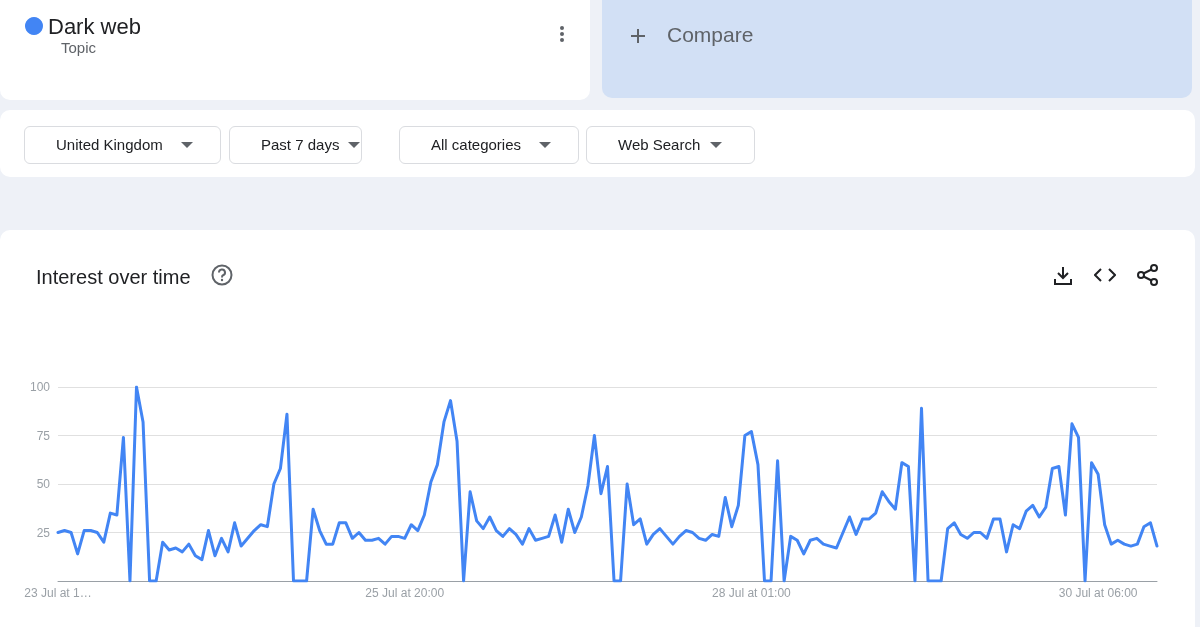 This screenshot has width=1200, height=627. I want to click on y-tick-label: 75, so click(43, 435).